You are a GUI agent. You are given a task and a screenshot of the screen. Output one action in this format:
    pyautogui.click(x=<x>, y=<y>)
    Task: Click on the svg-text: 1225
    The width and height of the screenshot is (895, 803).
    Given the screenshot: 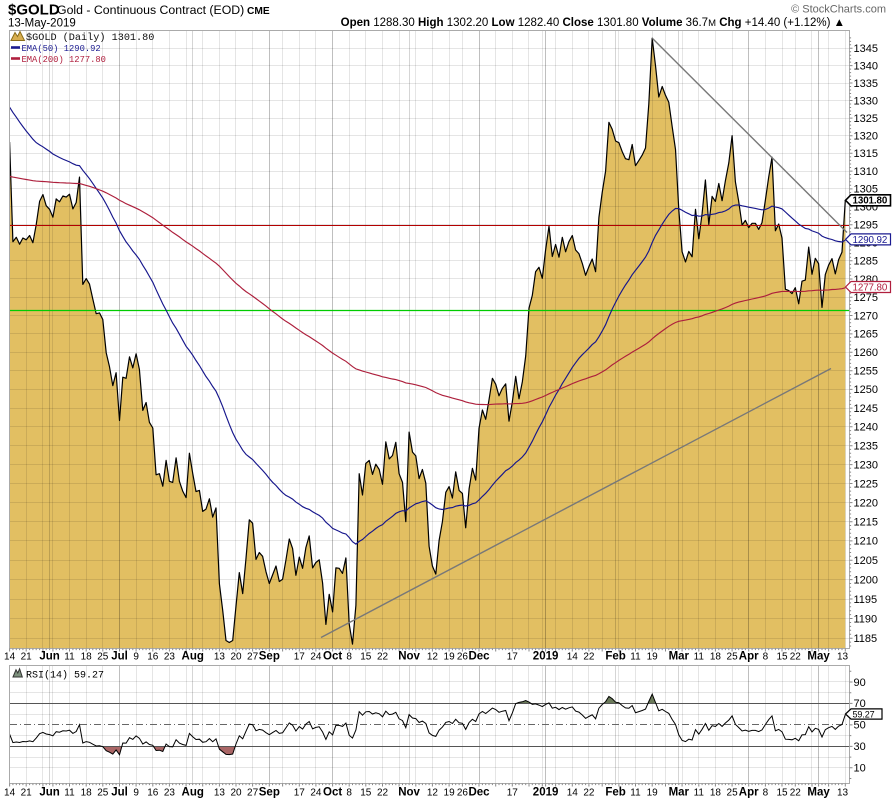 What is the action you would take?
    pyautogui.click(x=866, y=484)
    